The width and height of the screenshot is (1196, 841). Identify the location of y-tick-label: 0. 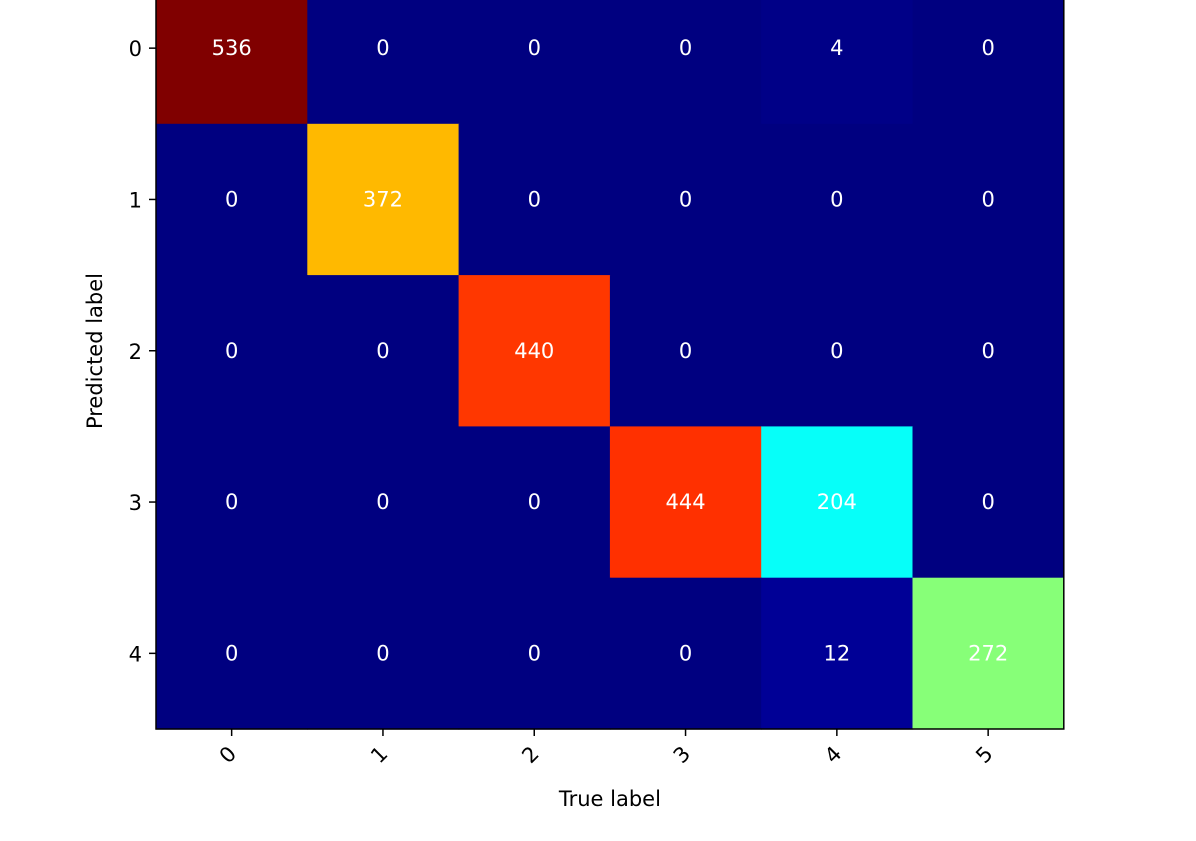
(135, 49).